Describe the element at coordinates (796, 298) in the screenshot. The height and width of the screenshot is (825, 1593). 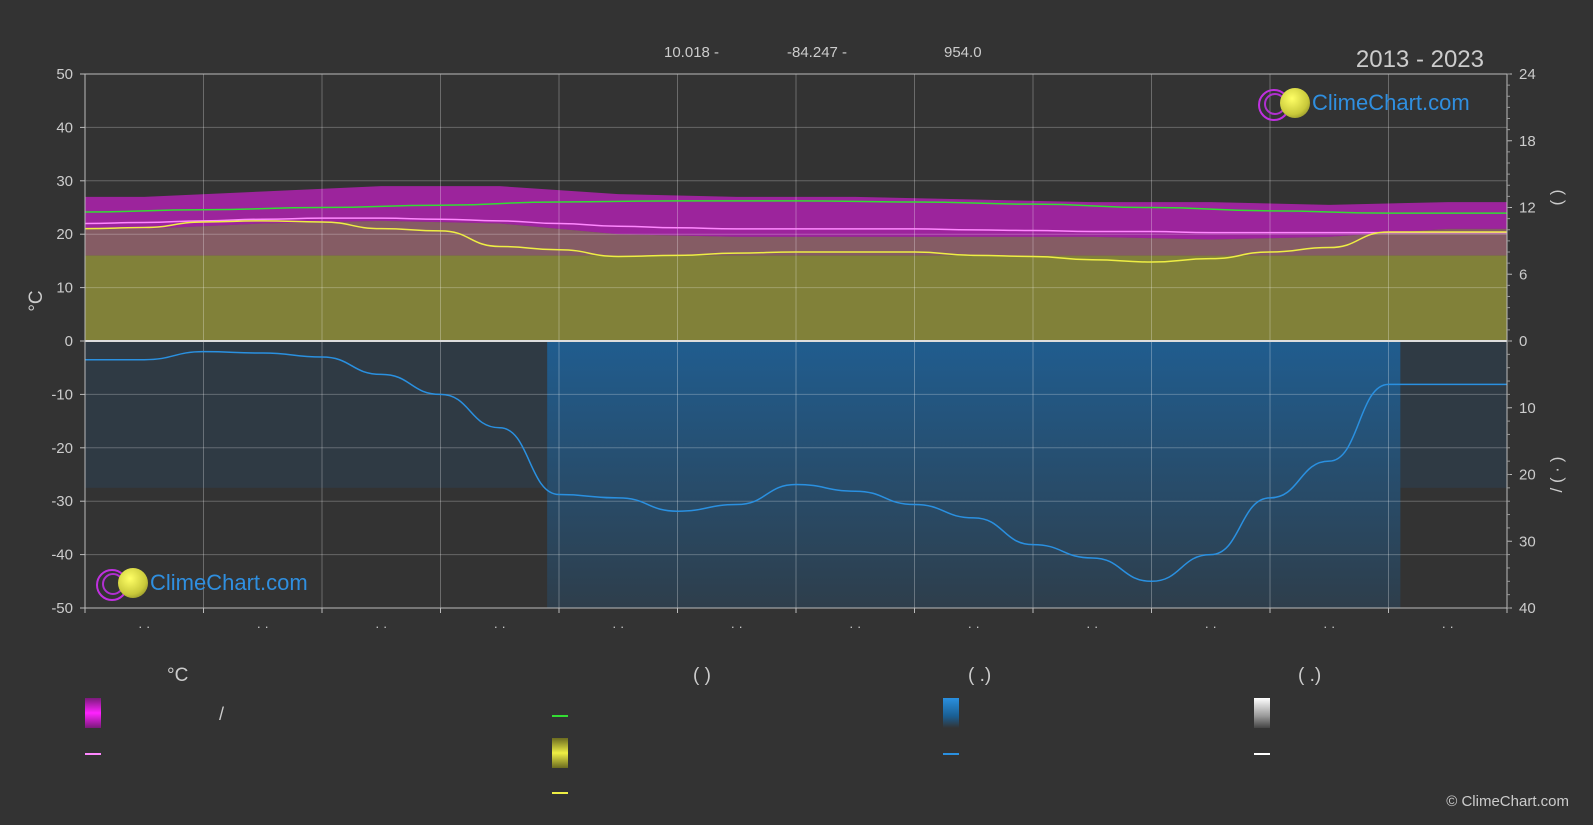
I see `sunshine-band` at that location.